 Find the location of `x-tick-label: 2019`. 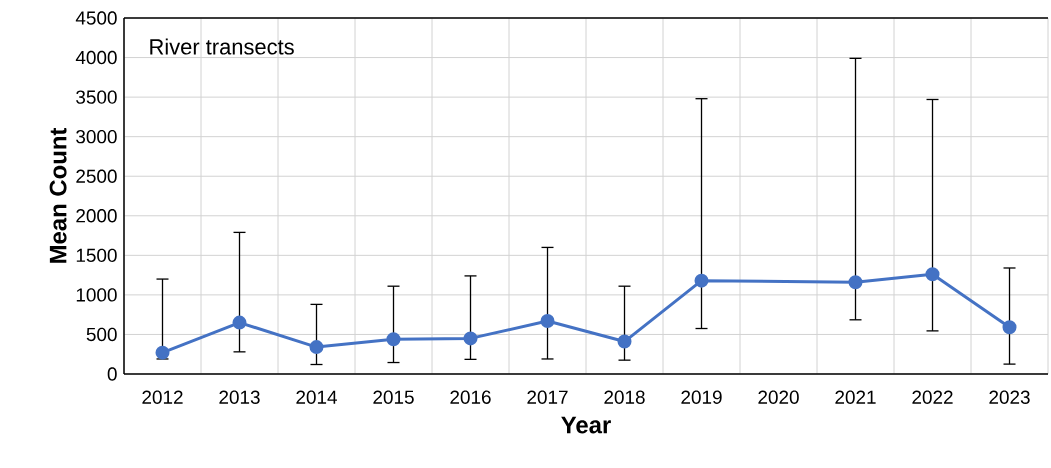

x-tick-label: 2019 is located at coordinates (701, 397).